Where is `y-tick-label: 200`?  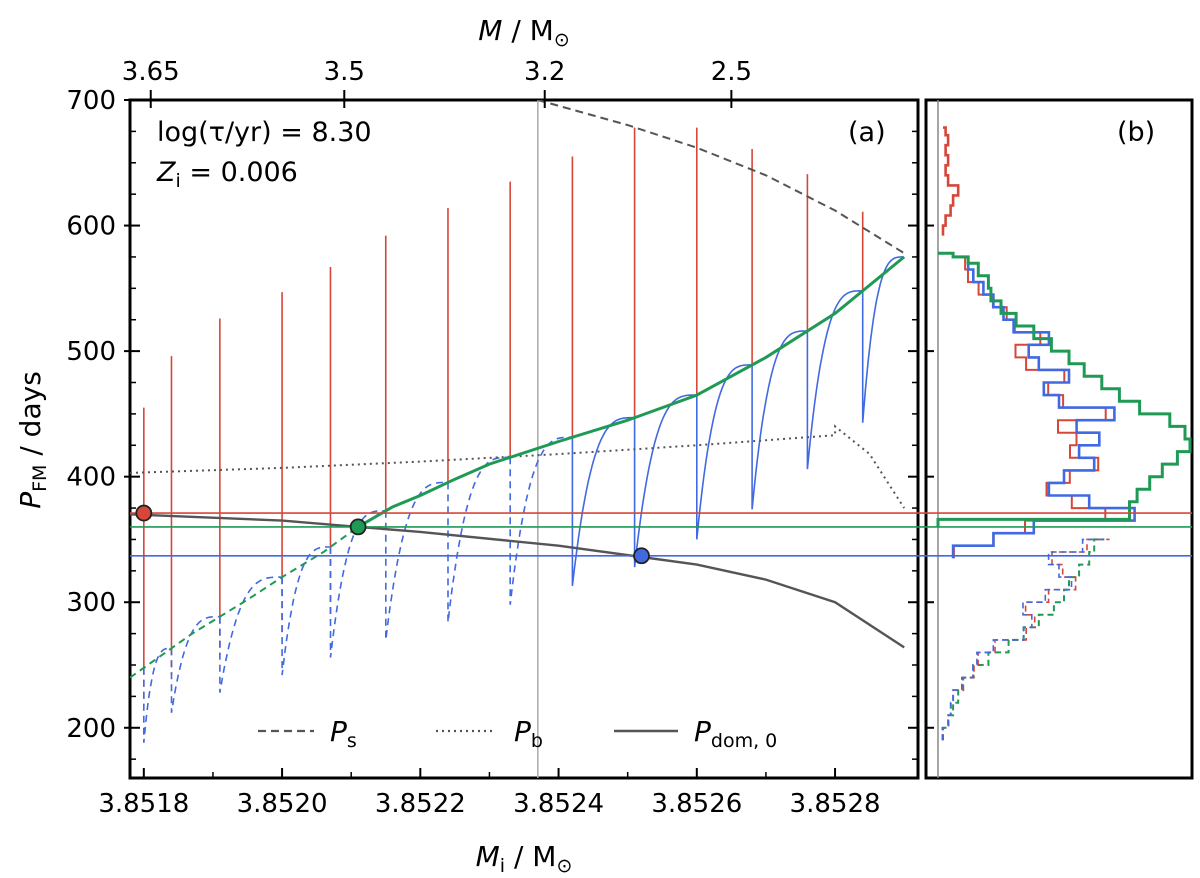
y-tick-label: 200 is located at coordinates (91, 729).